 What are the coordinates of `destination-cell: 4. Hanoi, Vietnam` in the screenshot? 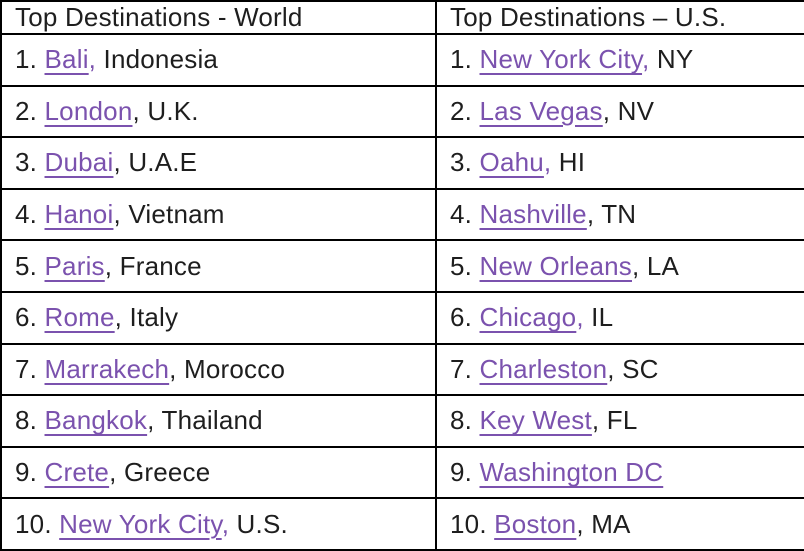 It's located at (218, 214).